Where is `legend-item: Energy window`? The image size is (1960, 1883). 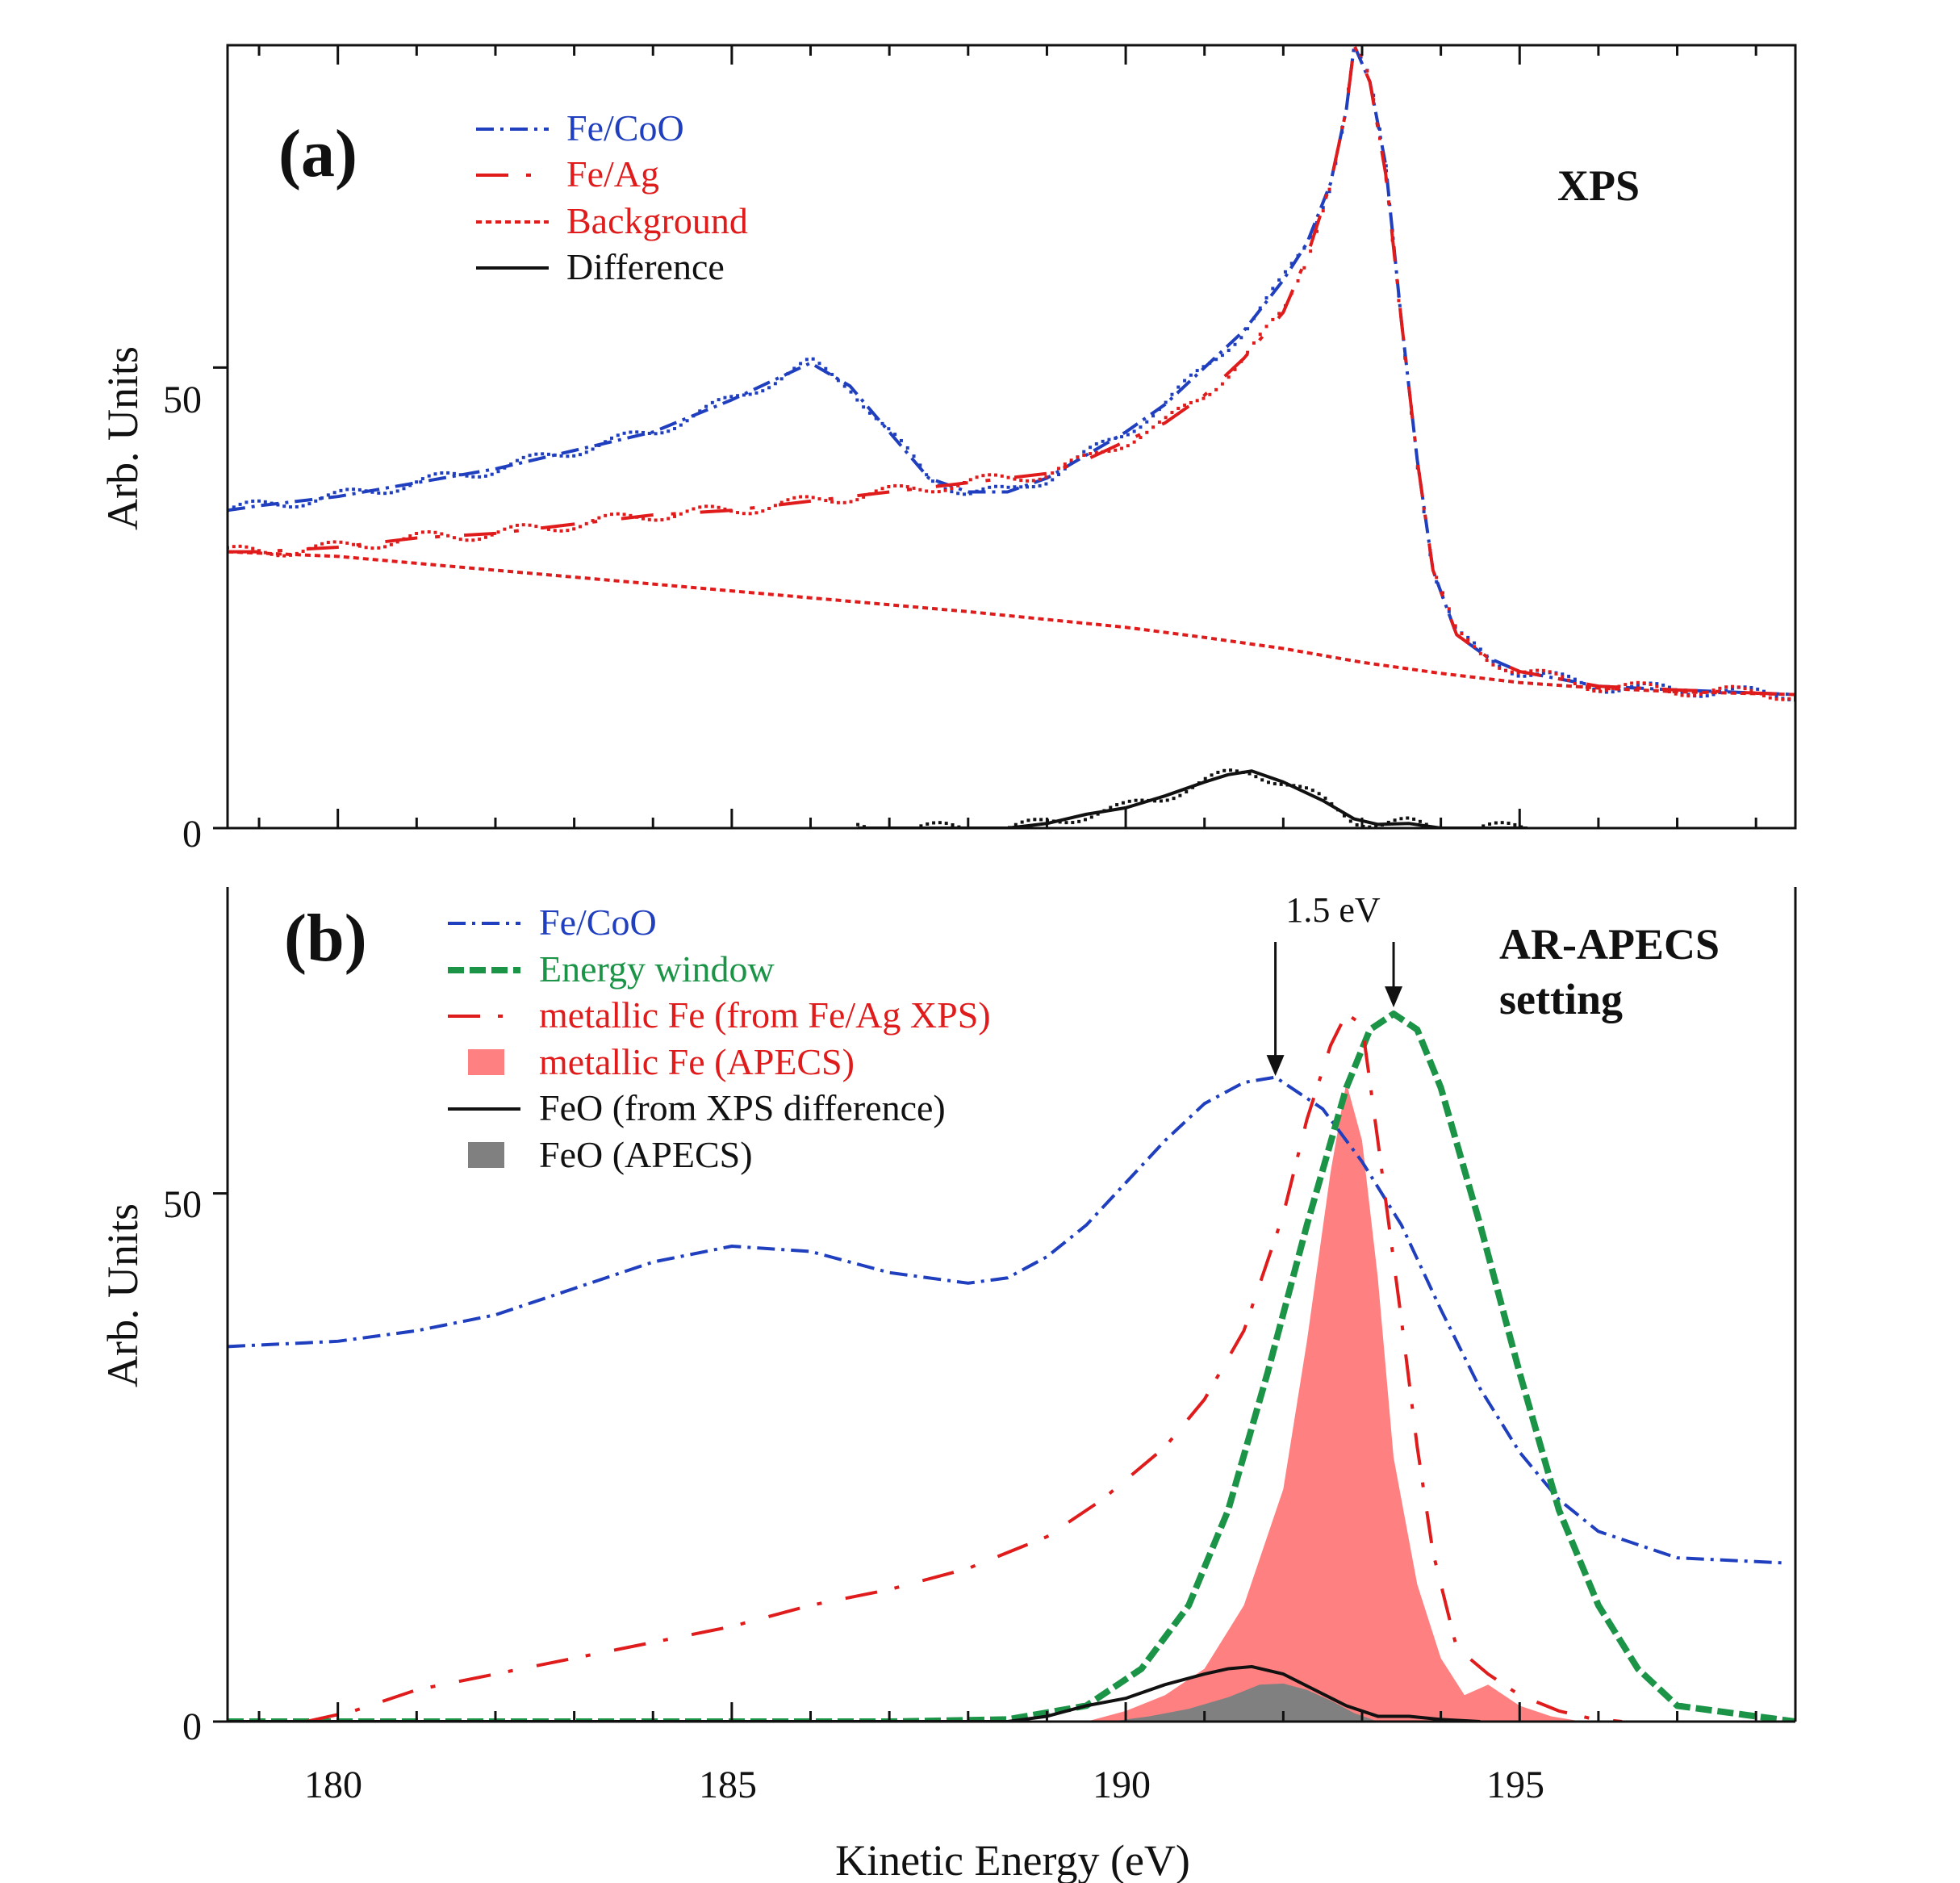
legend-item: Energy window is located at coordinates (612, 969).